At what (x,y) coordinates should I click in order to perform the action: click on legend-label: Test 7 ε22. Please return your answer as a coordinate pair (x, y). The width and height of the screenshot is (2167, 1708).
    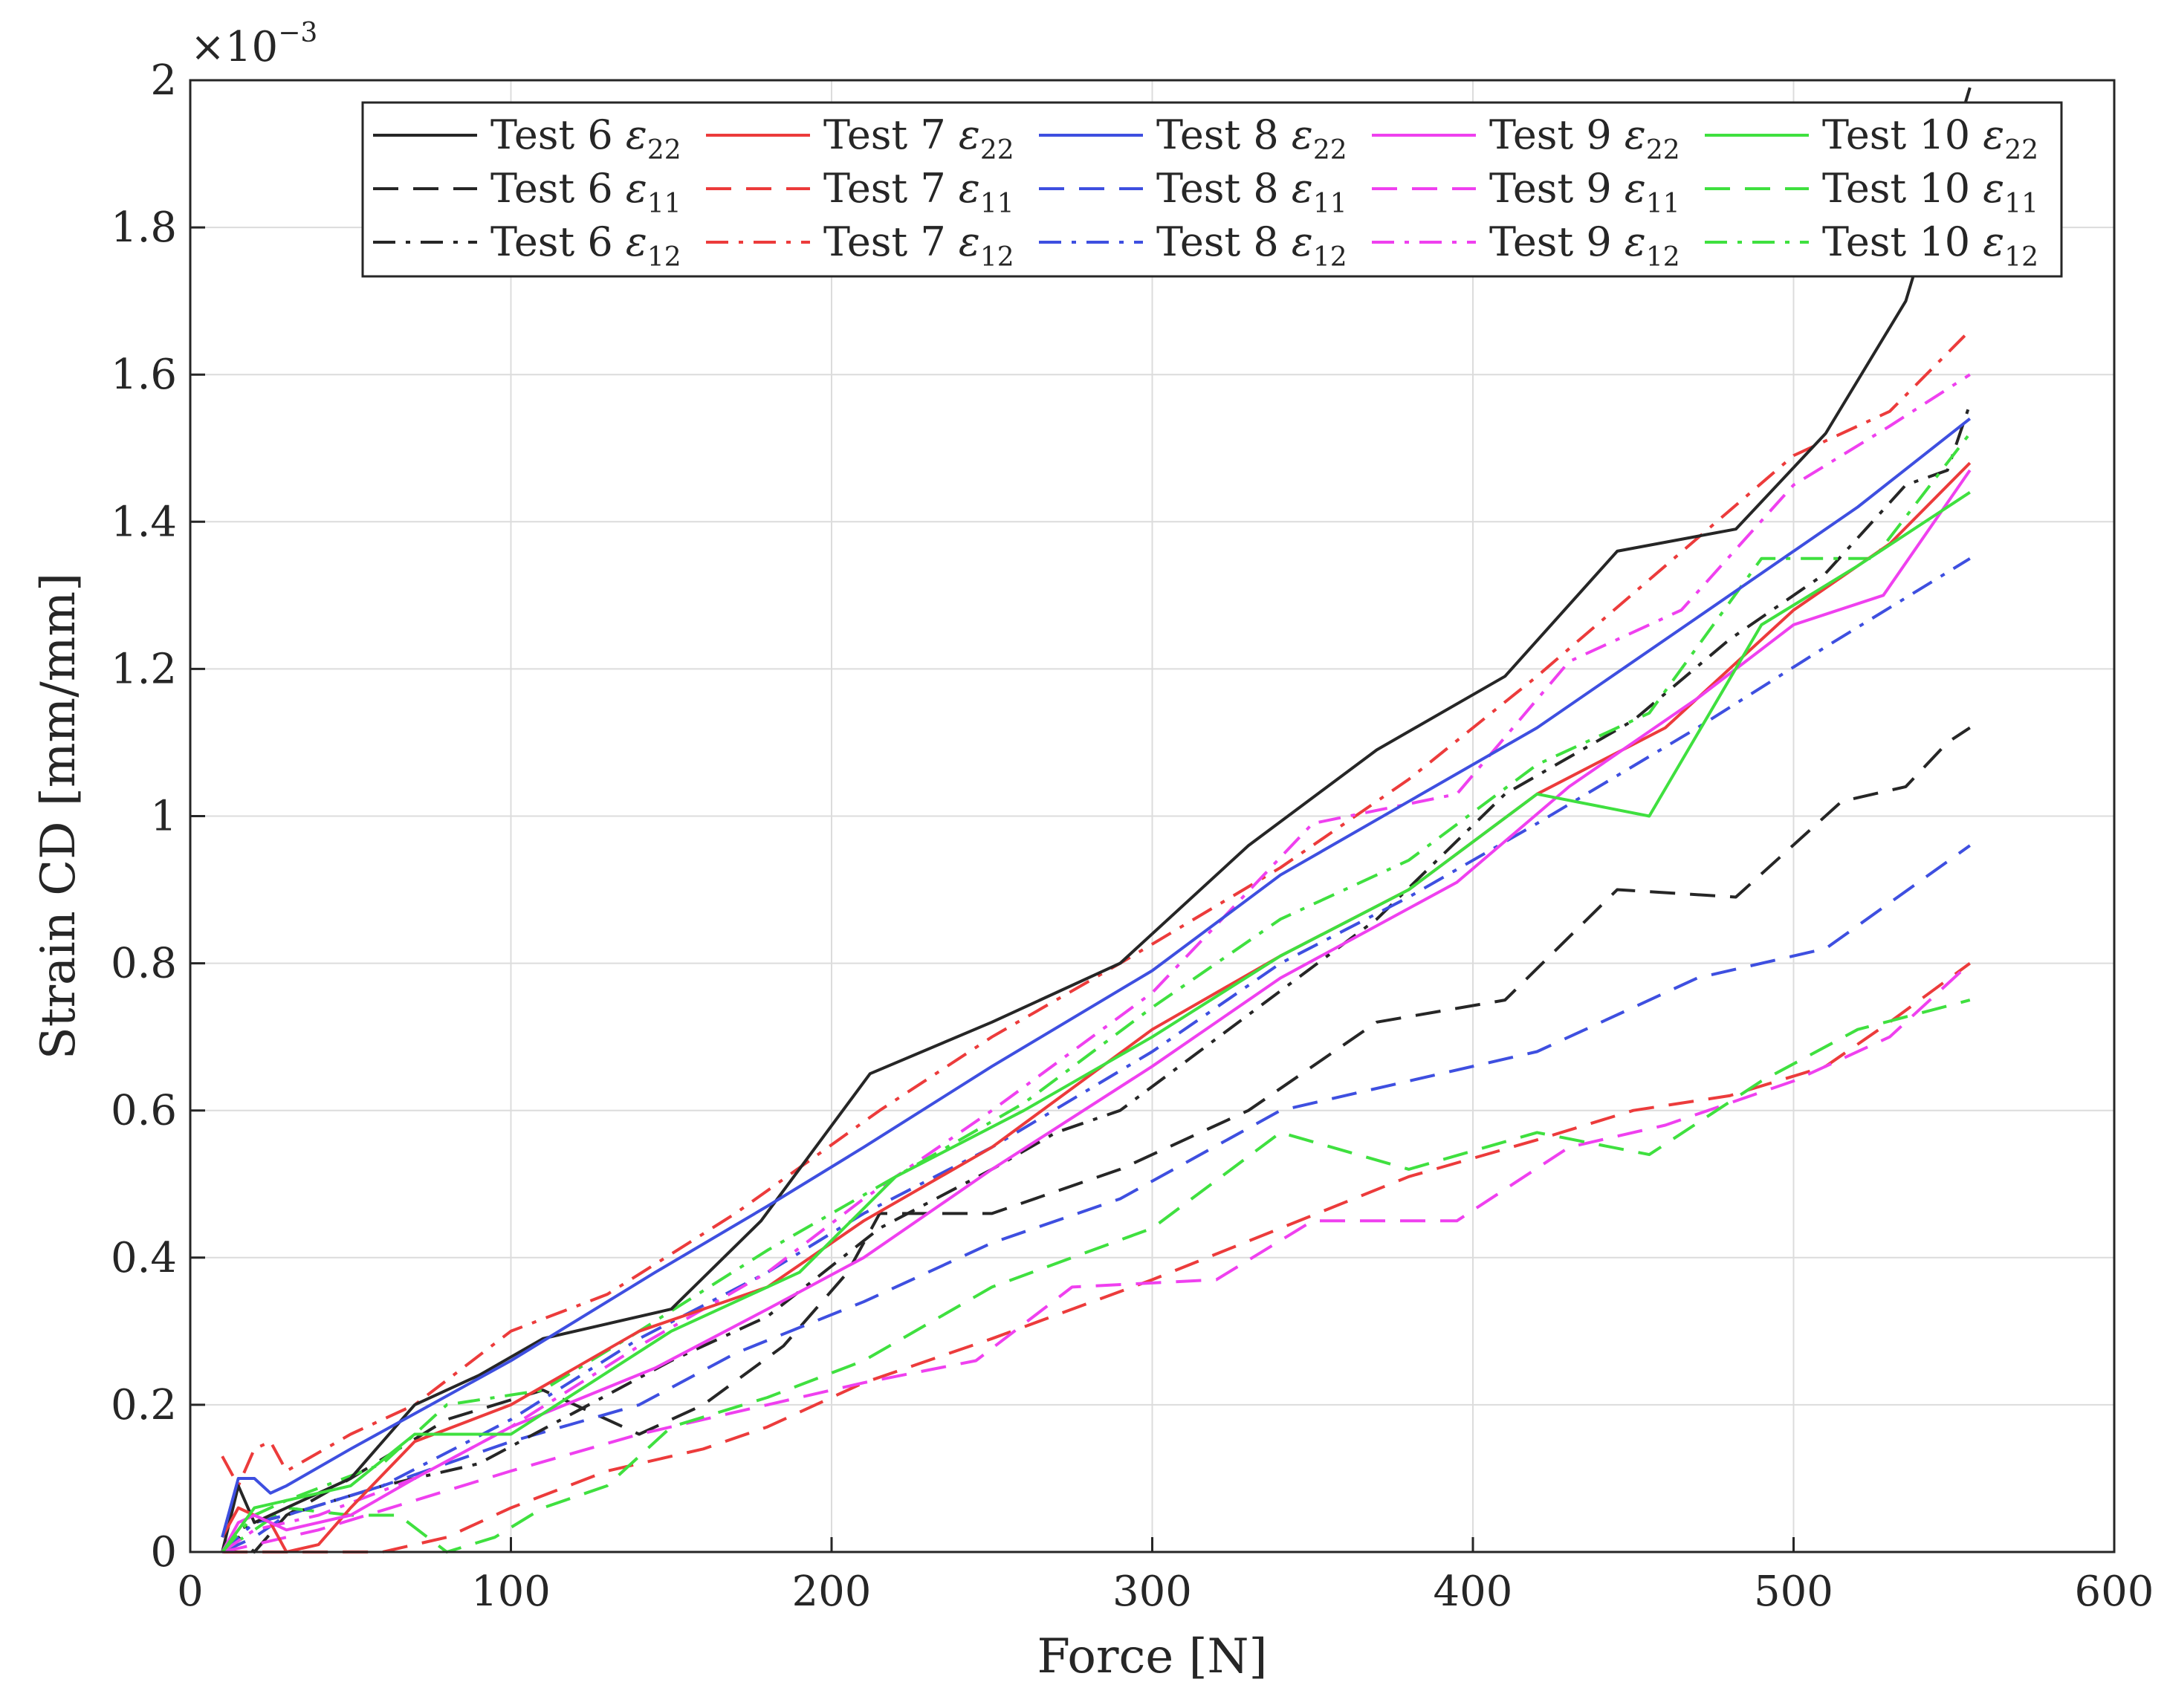
    Looking at the image, I should click on (919, 138).